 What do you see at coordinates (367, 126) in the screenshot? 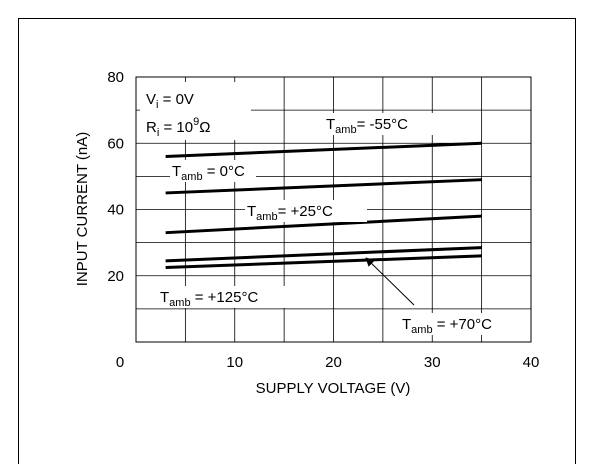
I see `series-label-label-minus-55: Tamb= -55°C` at bounding box center [367, 126].